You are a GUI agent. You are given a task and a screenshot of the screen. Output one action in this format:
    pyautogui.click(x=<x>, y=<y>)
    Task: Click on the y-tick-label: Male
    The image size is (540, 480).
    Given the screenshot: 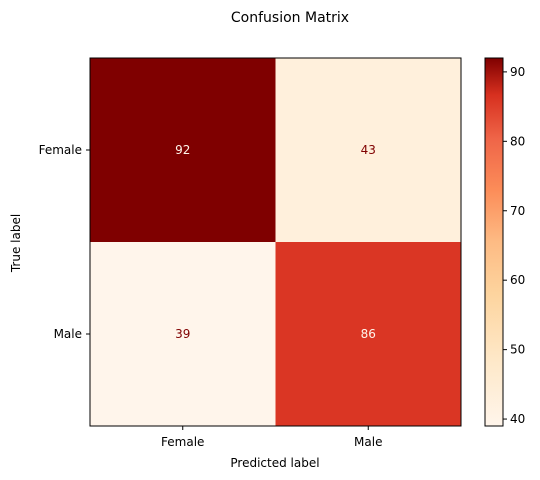 What is the action you would take?
    pyautogui.click(x=68, y=334)
    